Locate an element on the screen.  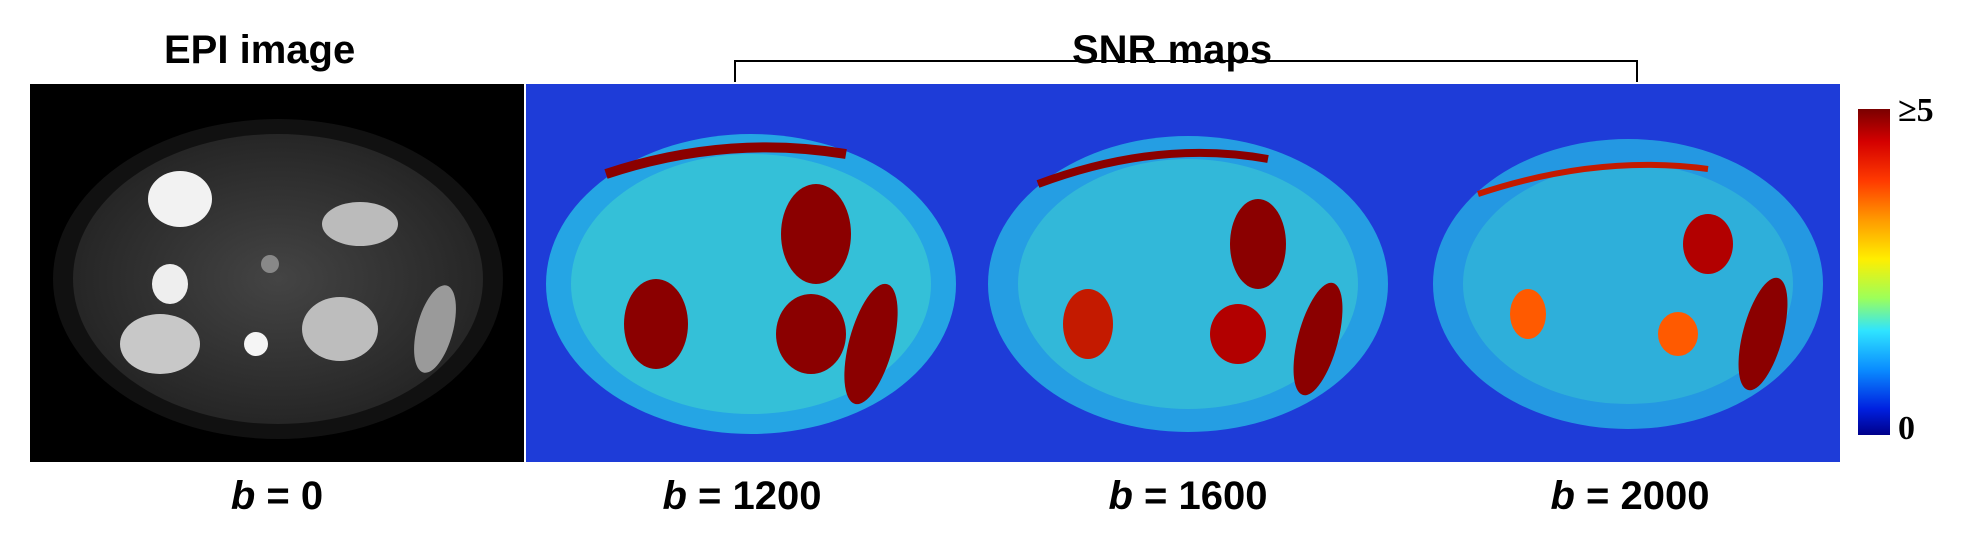
colorbar-max-label: ≥5 is located at coordinates (1916, 110).